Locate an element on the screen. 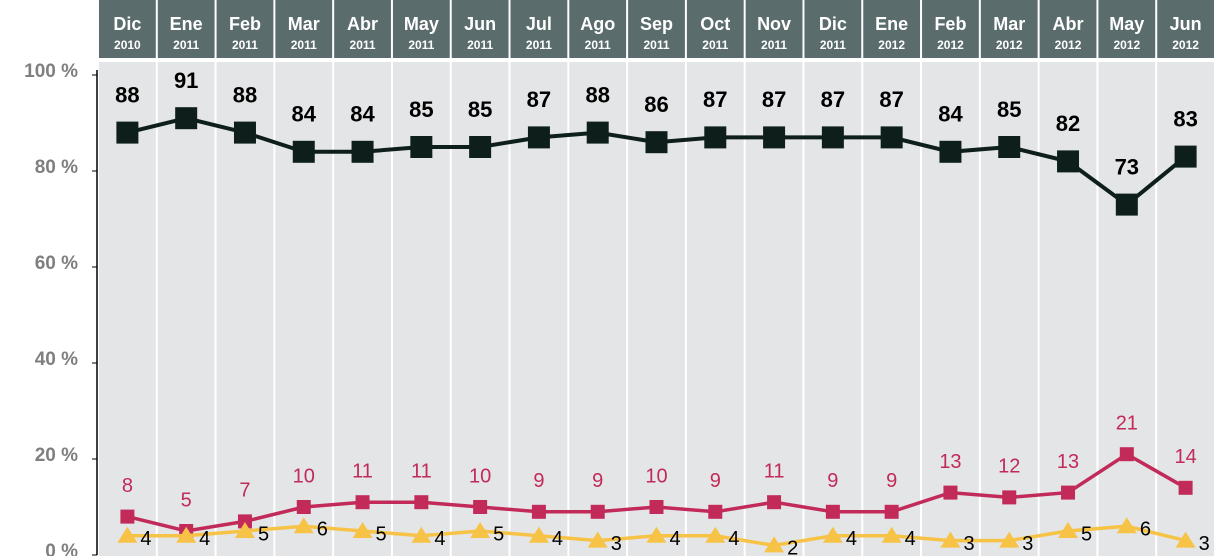 The width and height of the screenshot is (1215, 556). y-tick-label: 0 % is located at coordinates (61, 548).